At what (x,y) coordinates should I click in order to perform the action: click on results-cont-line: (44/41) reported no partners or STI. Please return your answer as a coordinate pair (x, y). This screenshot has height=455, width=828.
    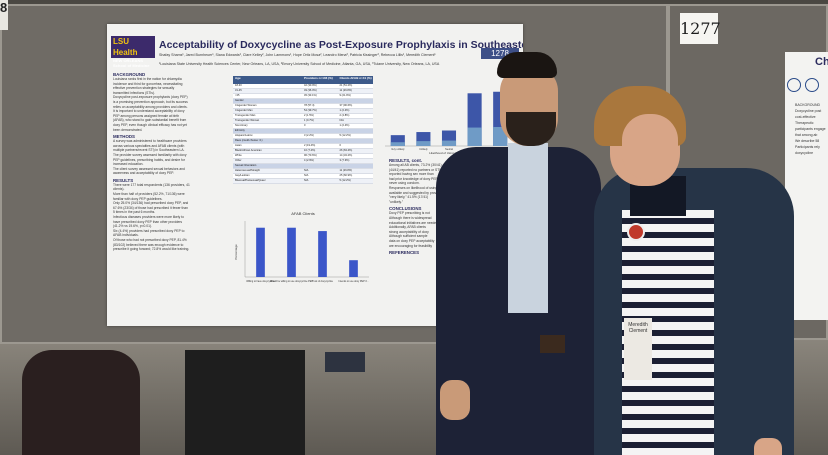
    Looking at the image, I should click on (415, 169).